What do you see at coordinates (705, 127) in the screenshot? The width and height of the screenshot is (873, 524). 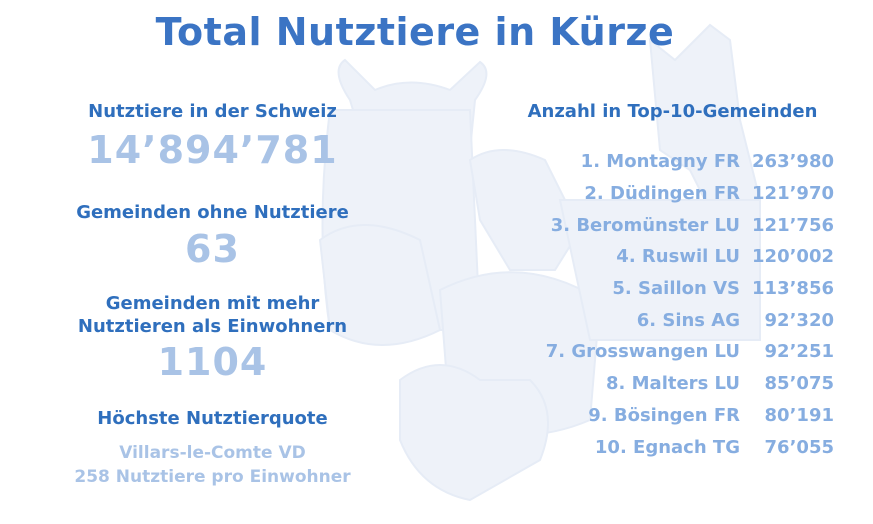 I see `horse-head-icon` at bounding box center [705, 127].